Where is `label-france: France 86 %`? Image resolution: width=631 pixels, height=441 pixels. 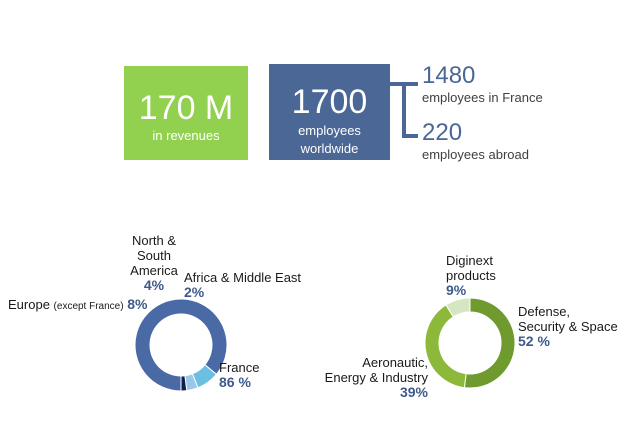 label-france: France 86 % is located at coordinates (239, 375).